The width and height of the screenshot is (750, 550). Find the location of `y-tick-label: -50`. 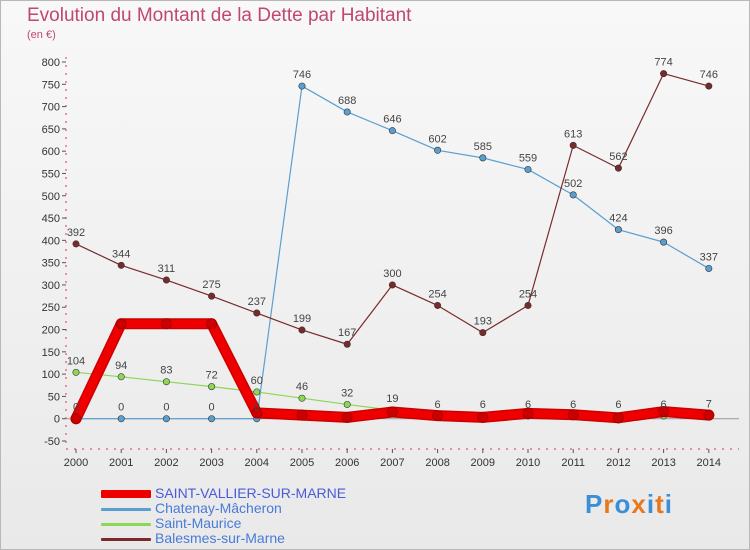

y-tick-label: -50 is located at coordinates (52, 442).